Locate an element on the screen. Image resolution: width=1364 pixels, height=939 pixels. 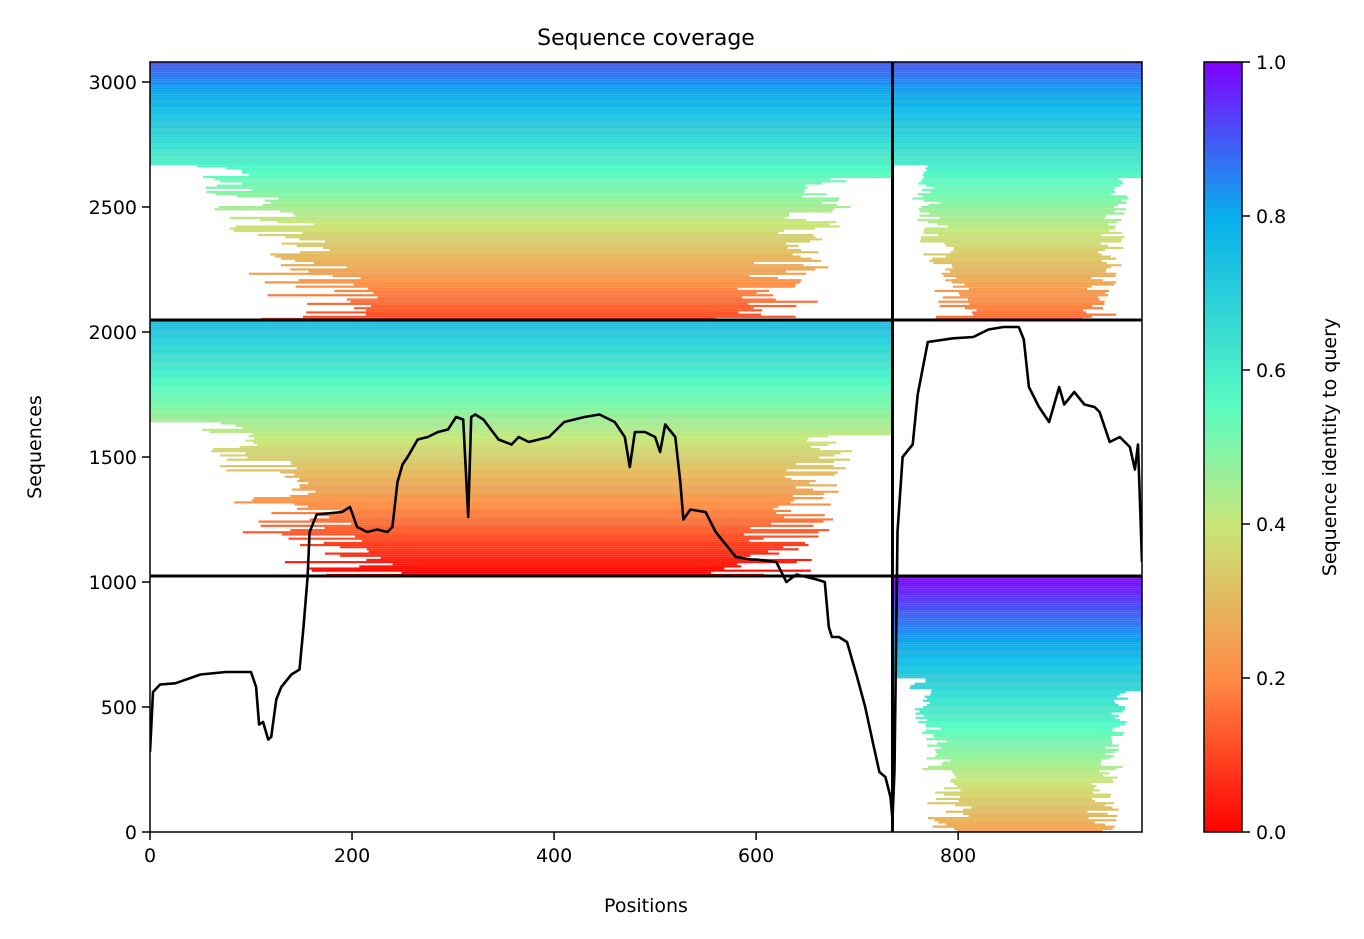
x-axis-label: Positions is located at coordinates (646, 906).